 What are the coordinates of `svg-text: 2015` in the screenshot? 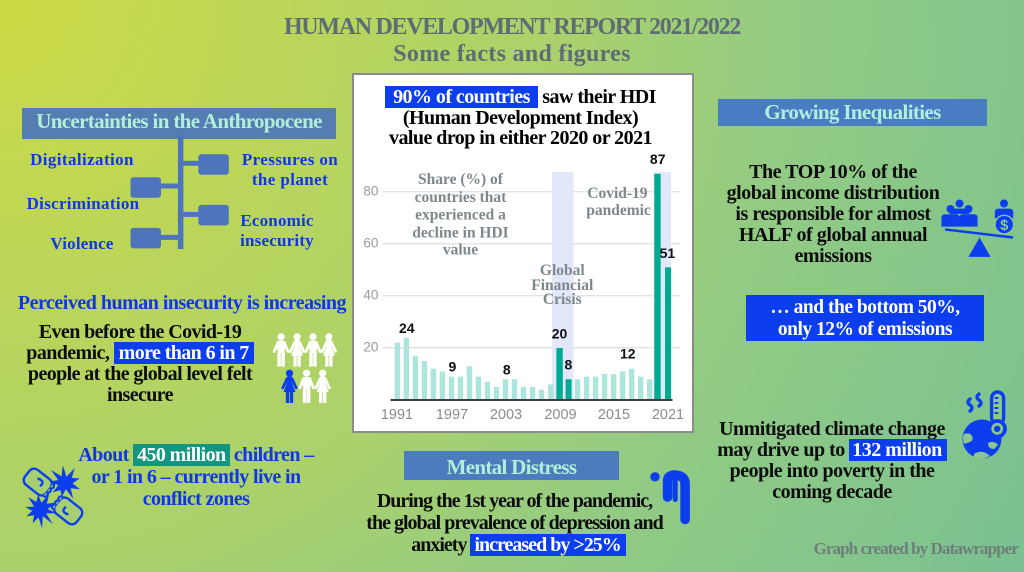 It's located at (614, 415).